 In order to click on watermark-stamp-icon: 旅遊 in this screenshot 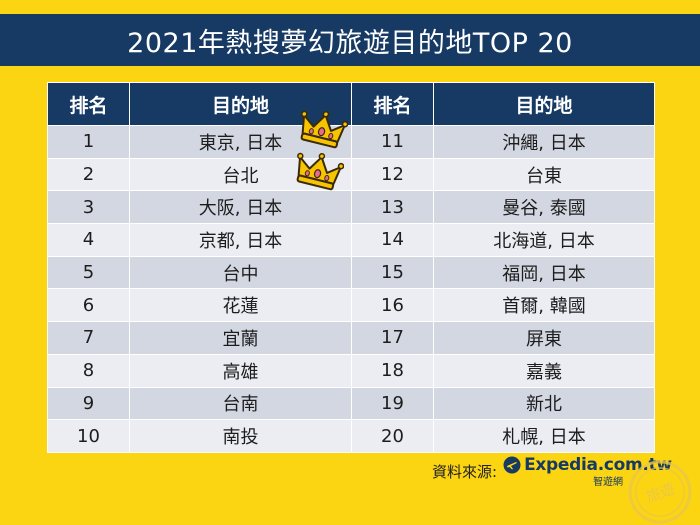, I will do `click(660, 492)`.